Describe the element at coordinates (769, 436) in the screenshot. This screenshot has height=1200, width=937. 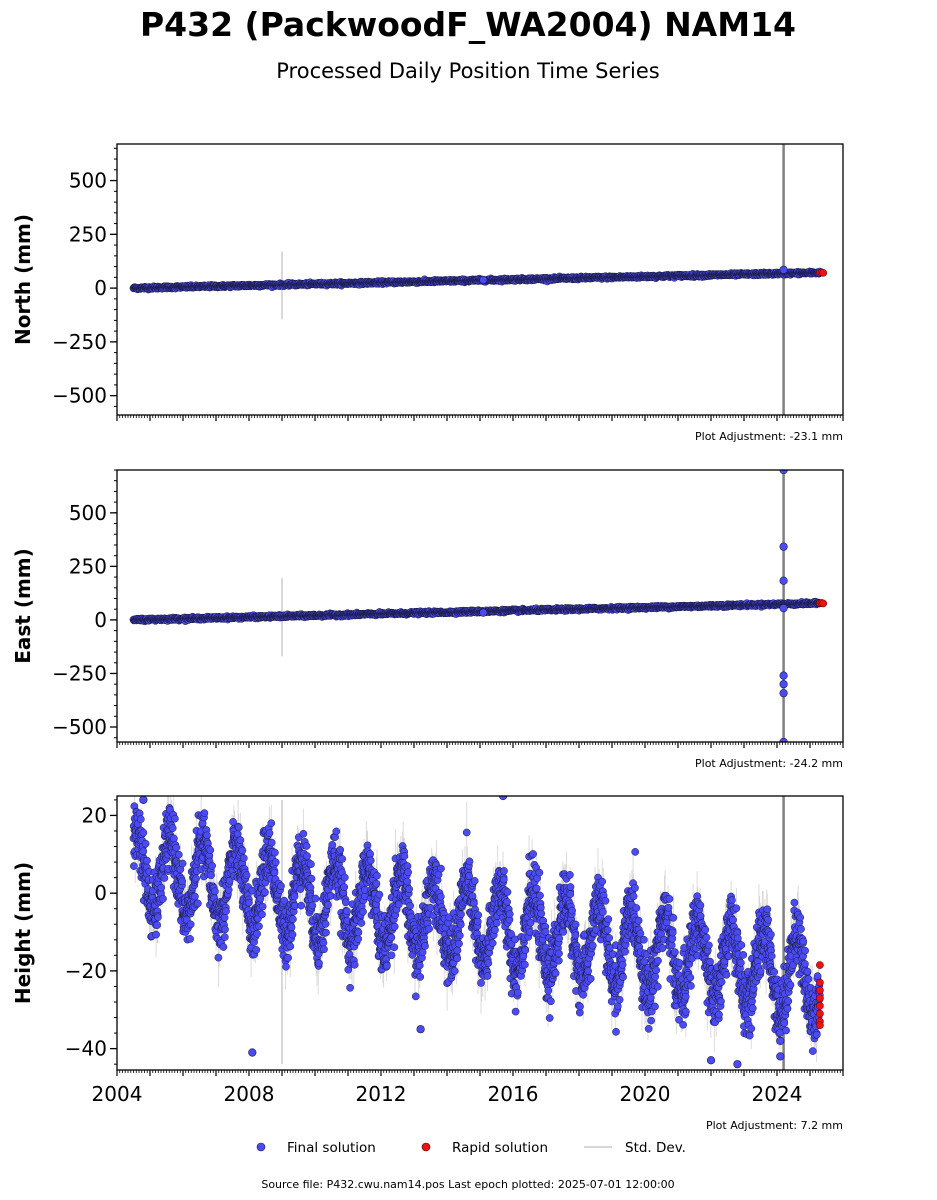
I see `plot-adjustment: Plot Adjustment: -23.1 mm` at that location.